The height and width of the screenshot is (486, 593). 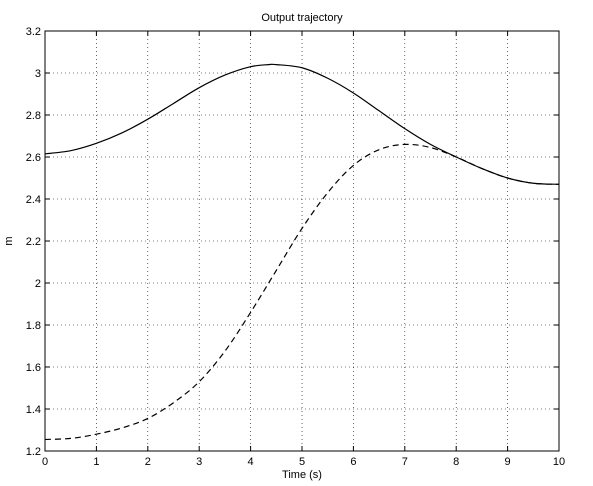 What do you see at coordinates (302, 462) in the screenshot?
I see `x-tick-label: 5` at bounding box center [302, 462].